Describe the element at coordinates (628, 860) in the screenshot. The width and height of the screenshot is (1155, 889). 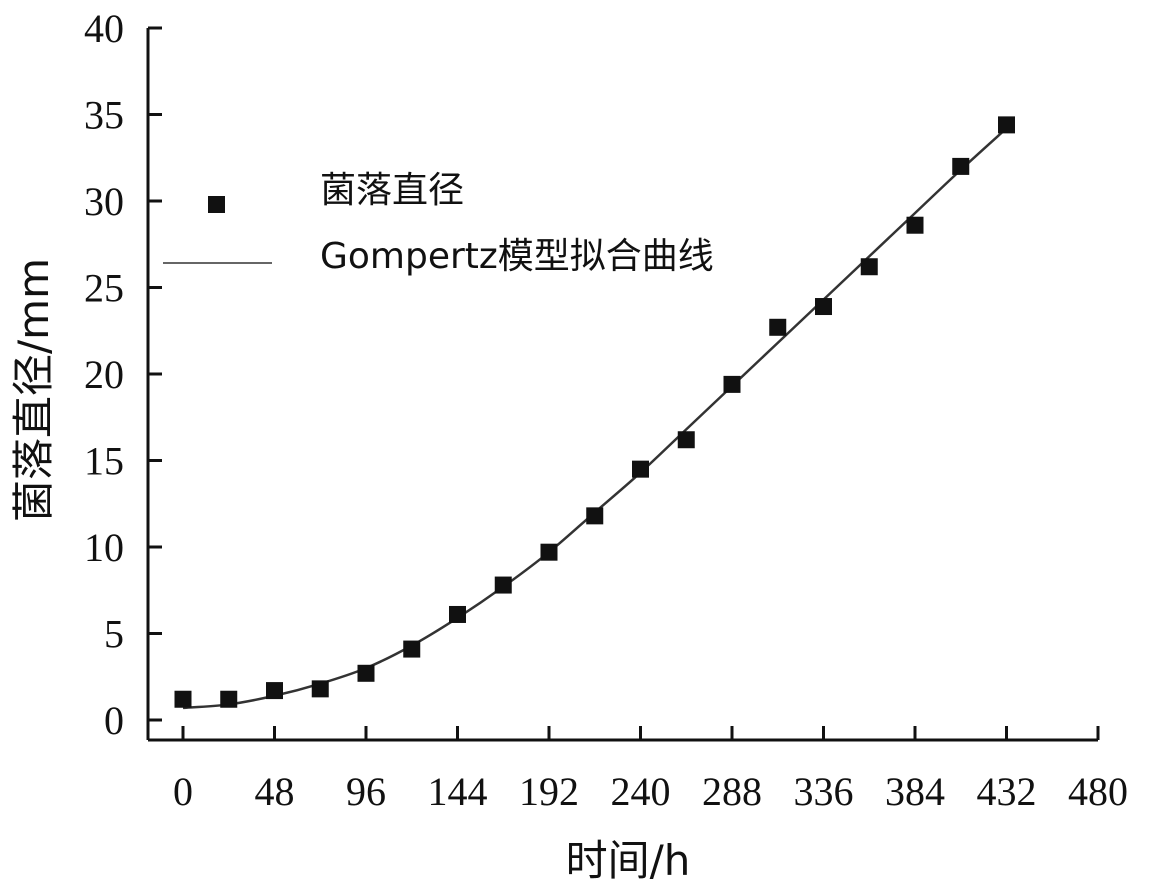
I see `x-axis-title: 时间/h` at that location.